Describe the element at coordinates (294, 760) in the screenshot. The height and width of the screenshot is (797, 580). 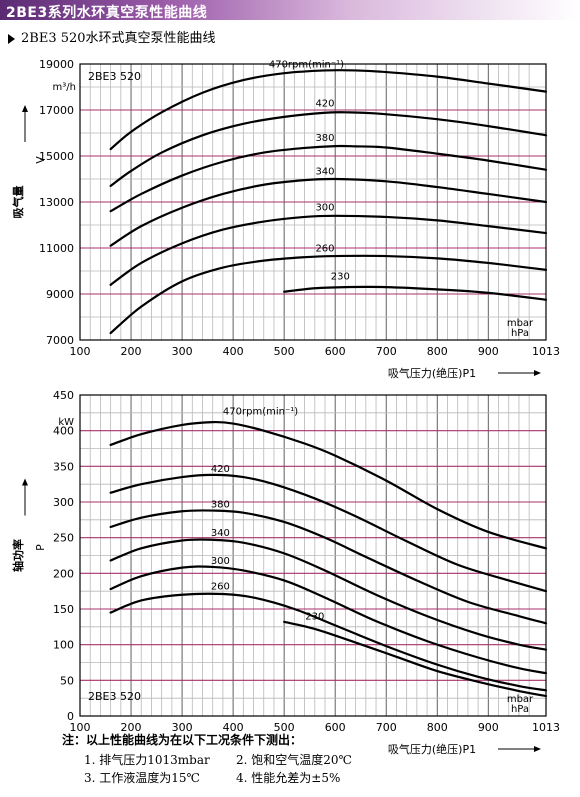
I see `note-item: 2. 饱和空气温度20℃` at that location.